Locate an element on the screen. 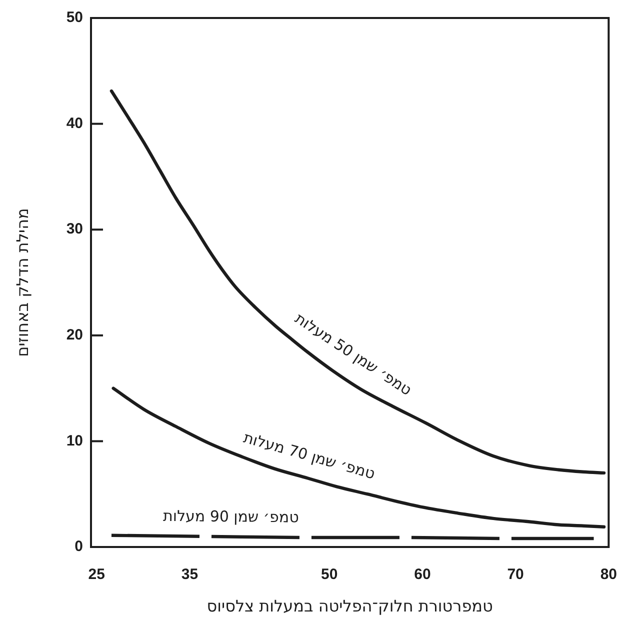 The width and height of the screenshot is (636, 621). x-axis-title: טמפרטורת חלוק־הפליטה במעלות צלסיוס is located at coordinates (349, 606).